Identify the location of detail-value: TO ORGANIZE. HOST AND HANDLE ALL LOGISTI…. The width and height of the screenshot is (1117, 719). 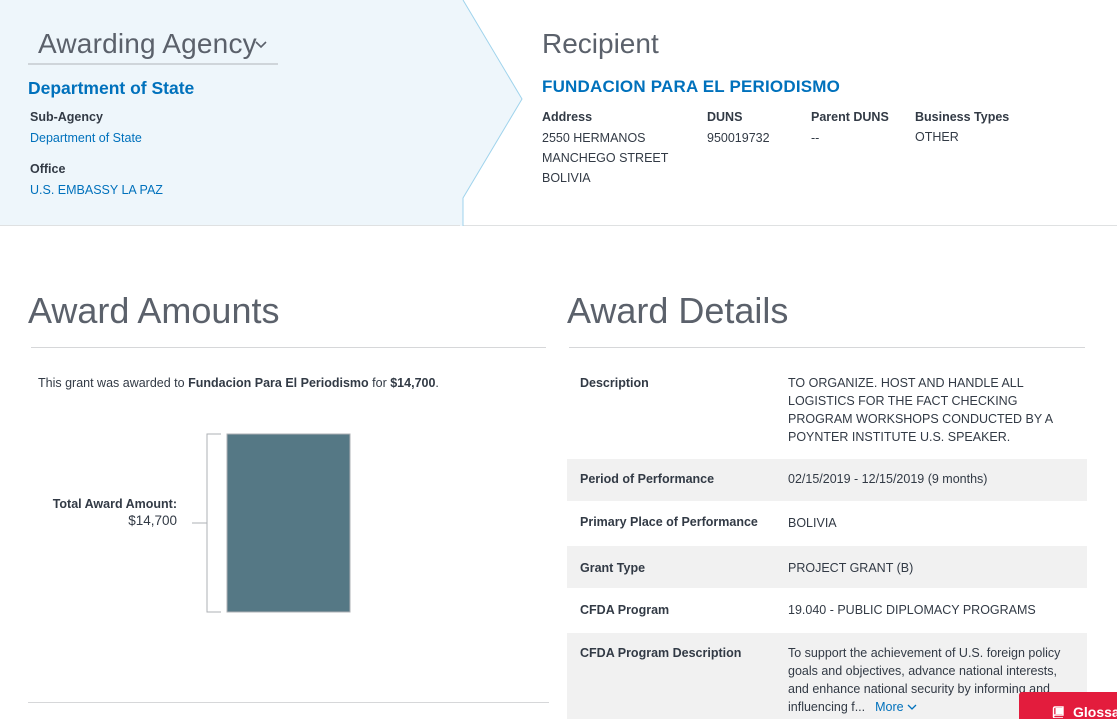
(920, 410).